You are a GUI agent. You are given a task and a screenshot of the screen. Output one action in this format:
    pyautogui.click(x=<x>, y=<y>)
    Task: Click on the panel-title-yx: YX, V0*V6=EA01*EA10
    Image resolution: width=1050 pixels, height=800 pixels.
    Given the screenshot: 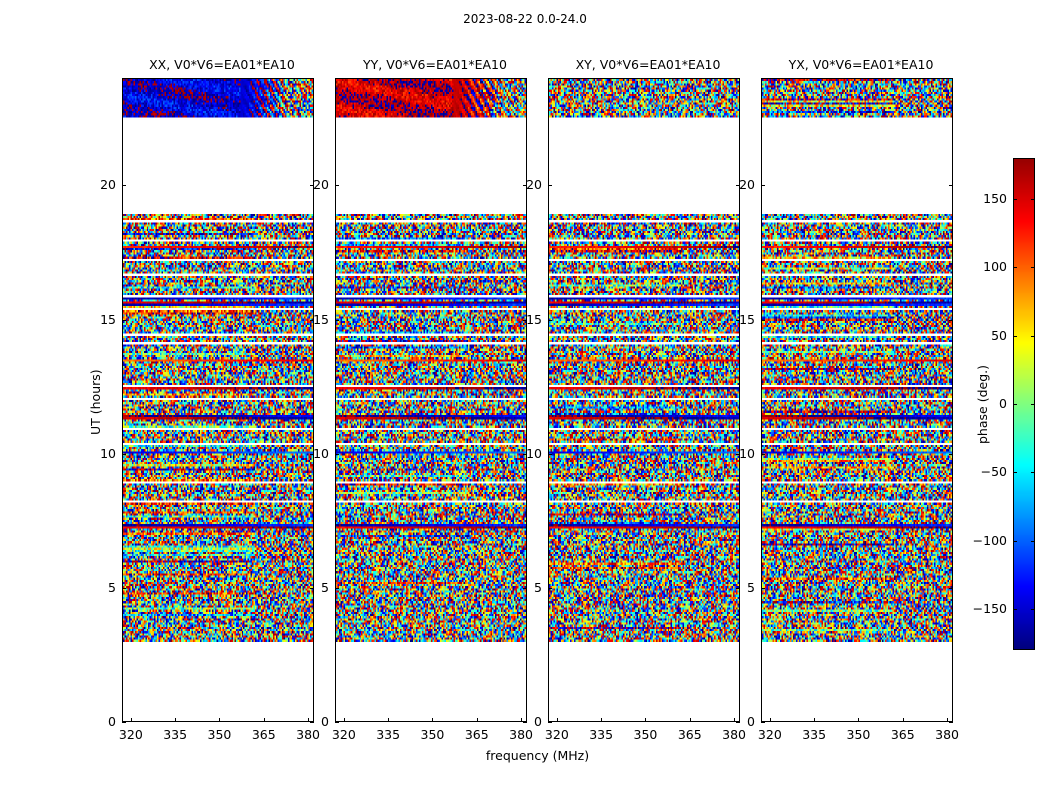 What is the action you would take?
    pyautogui.click(x=861, y=64)
    